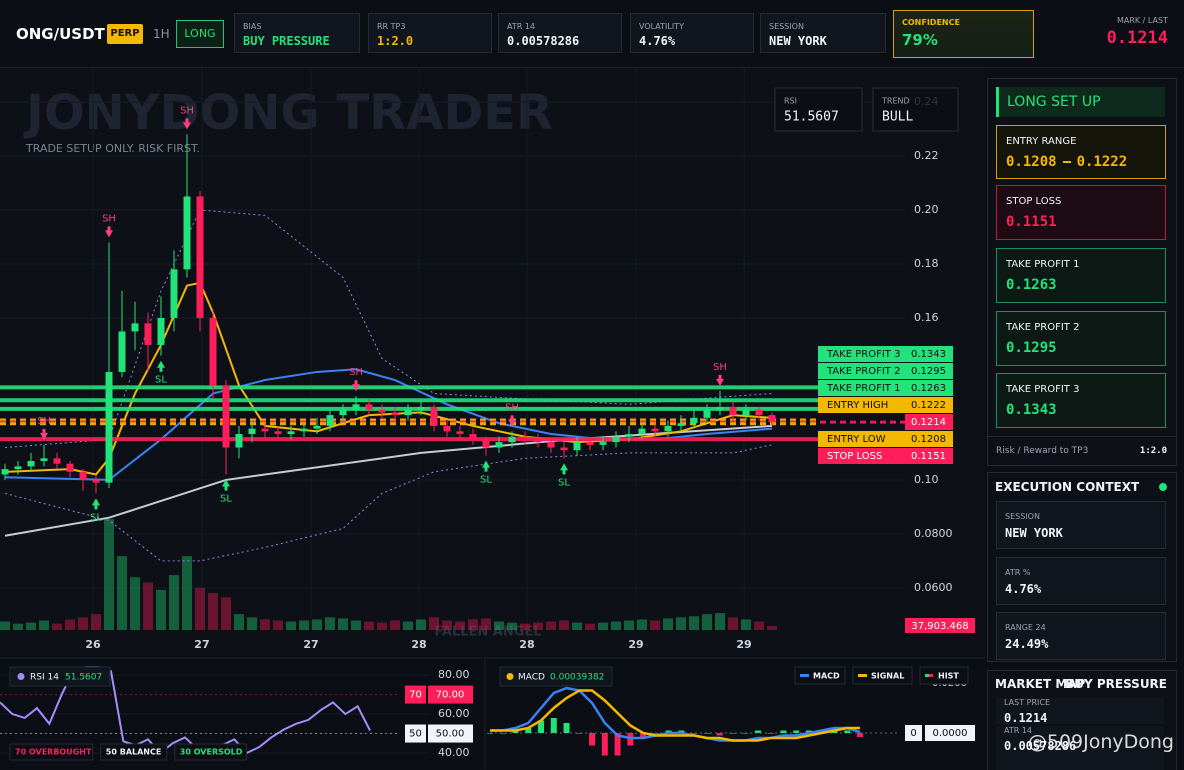 The height and width of the screenshot is (770, 1184). I want to click on volume-label: 37,903.468, so click(939, 626).